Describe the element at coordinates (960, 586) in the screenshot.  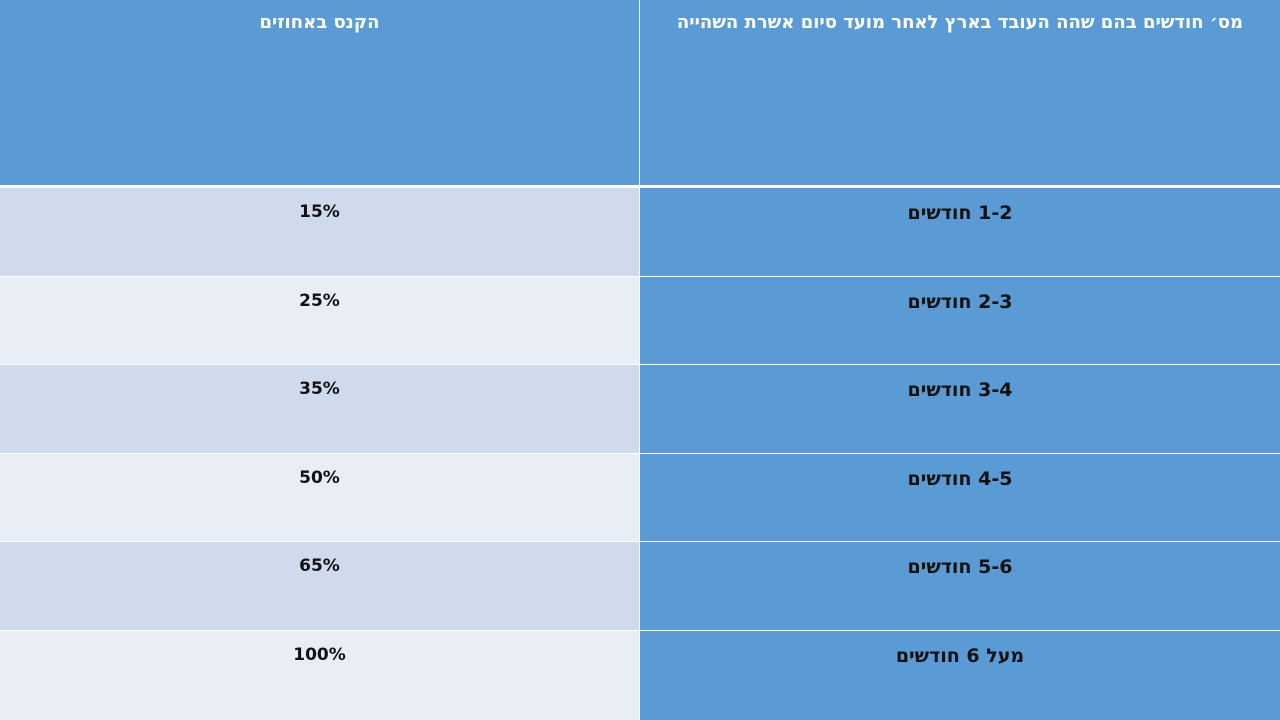
I see `months-cell: 5-6 חודשים` at that location.